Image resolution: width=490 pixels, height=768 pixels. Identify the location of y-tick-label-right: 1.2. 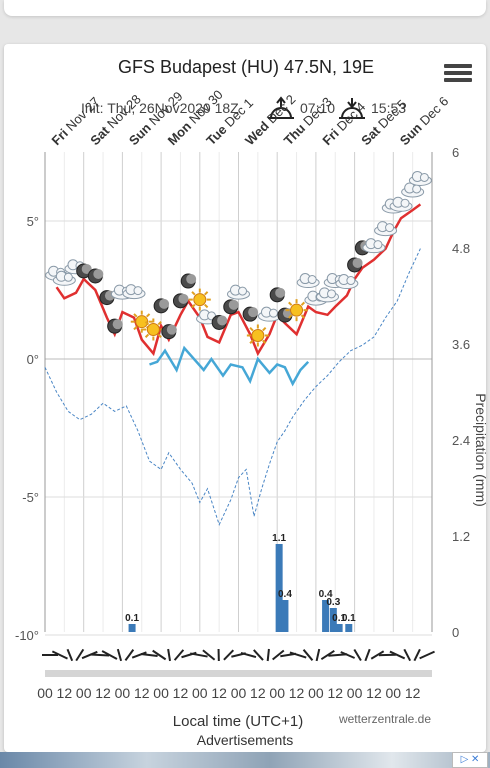
(461, 536).